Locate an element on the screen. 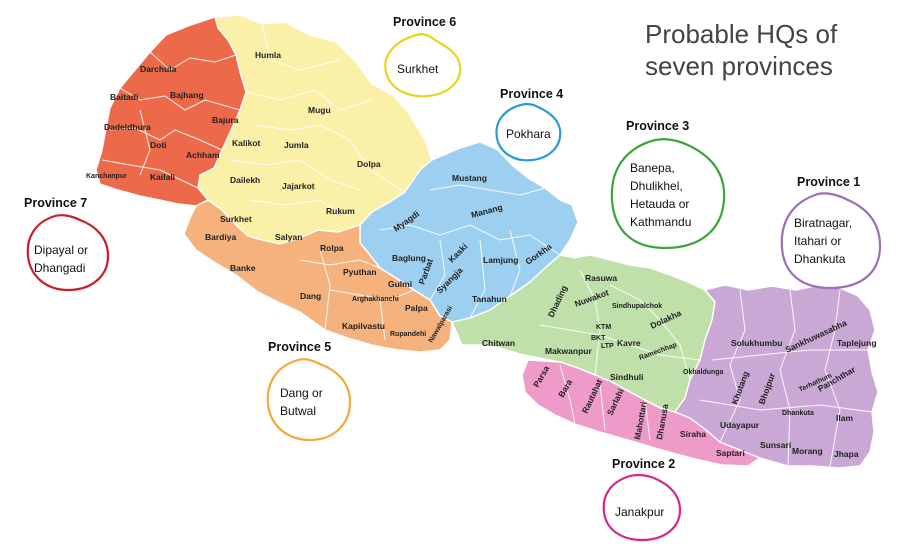  district-label: Arghakhanchi is located at coordinates (375, 299).